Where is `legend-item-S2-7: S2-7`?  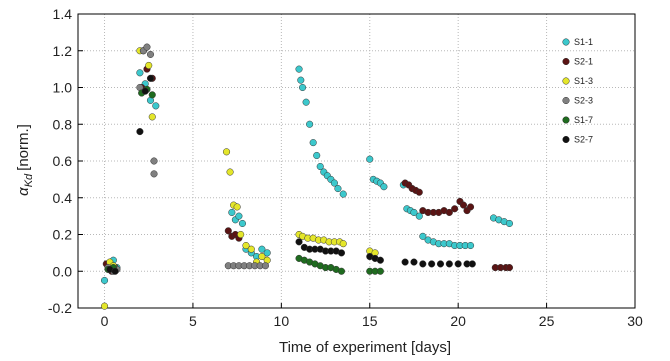 legend-item-S2-7: S2-7 is located at coordinates (577, 140).